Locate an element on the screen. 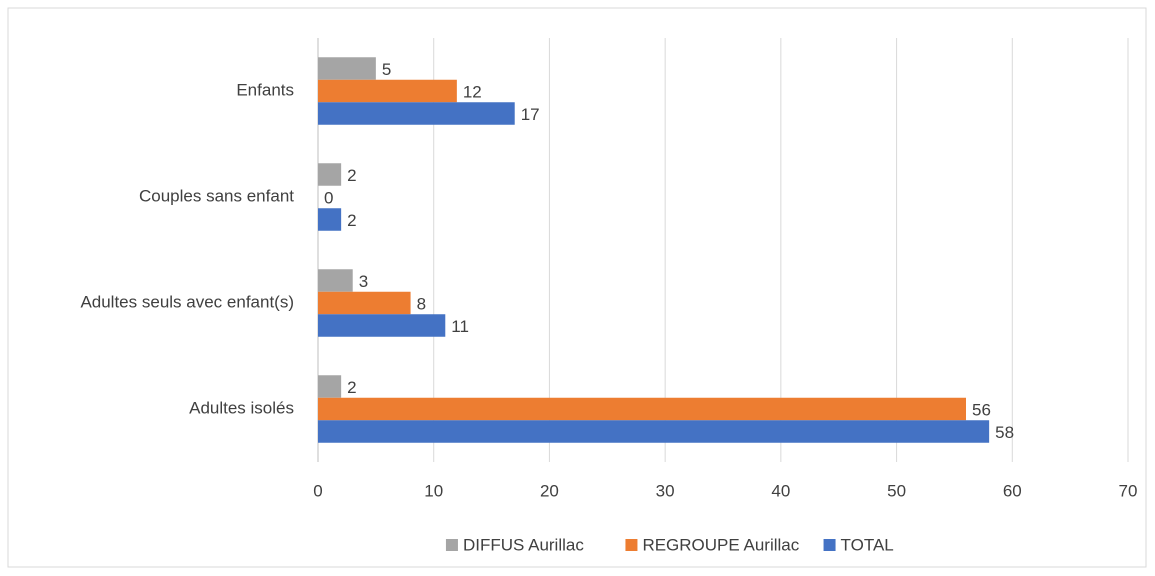  x-tick-label: 60 is located at coordinates (1012, 490).